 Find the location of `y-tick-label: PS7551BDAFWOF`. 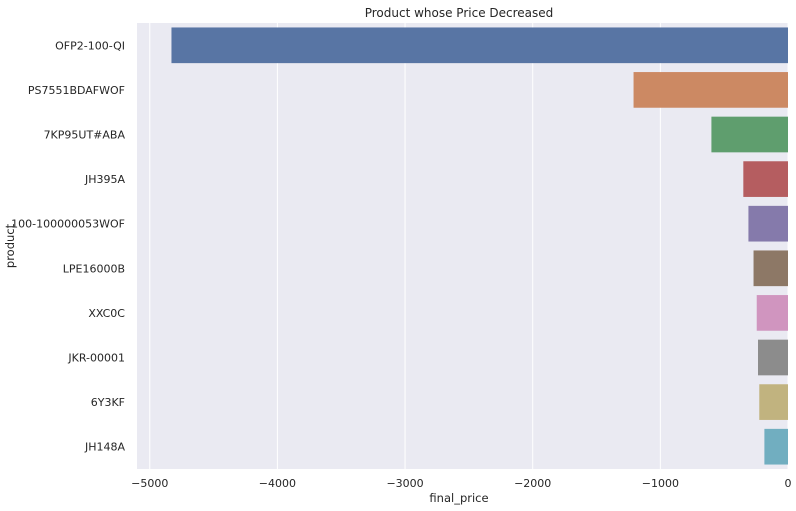

y-tick-label: PS7551BDAFWOF is located at coordinates (76, 90).